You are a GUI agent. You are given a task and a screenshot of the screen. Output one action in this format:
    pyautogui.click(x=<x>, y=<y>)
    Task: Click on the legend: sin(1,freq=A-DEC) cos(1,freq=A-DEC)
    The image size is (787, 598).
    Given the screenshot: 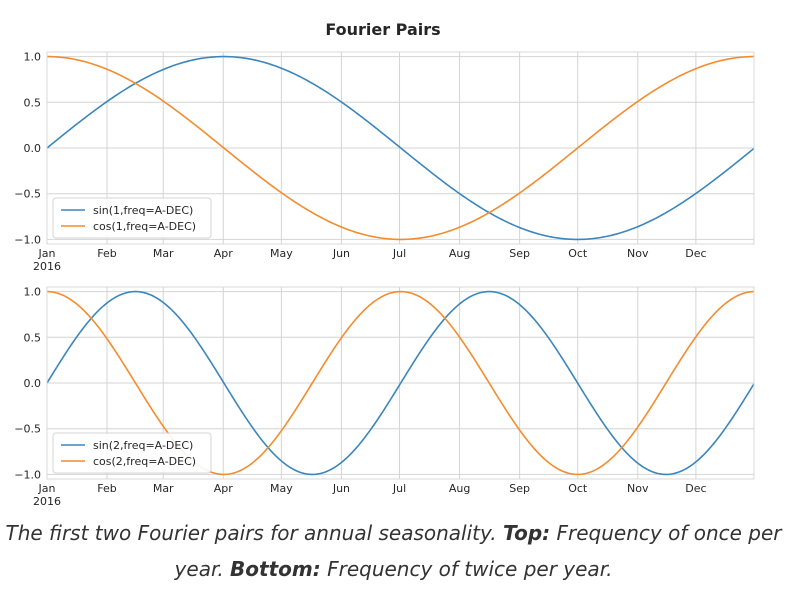 What is the action you would take?
    pyautogui.click(x=132, y=218)
    